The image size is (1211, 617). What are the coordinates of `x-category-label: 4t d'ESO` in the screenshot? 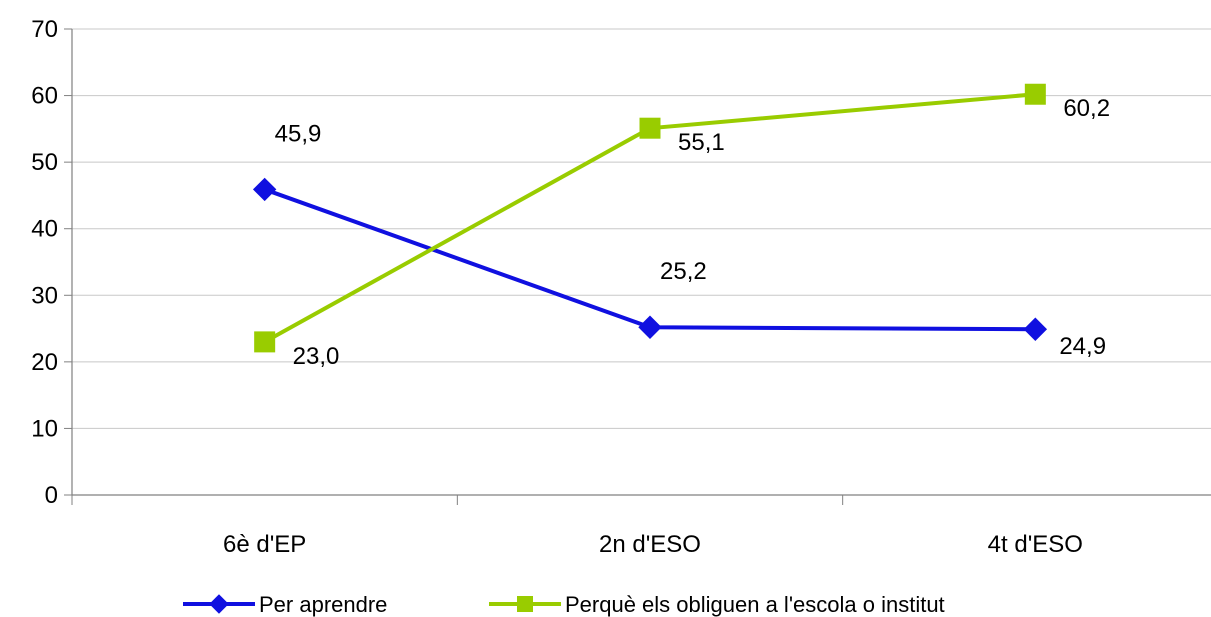 It's located at (1035, 544).